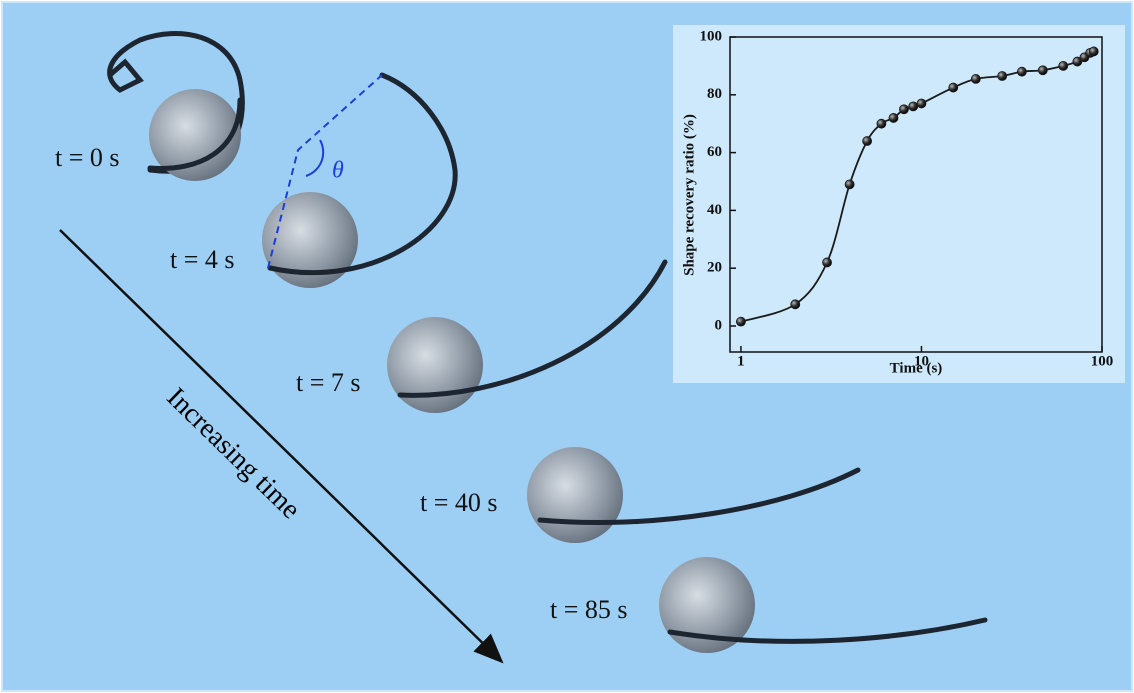 This screenshot has height=693, width=1134. Describe the element at coordinates (711, 36) in the screenshot. I see `y-tick-label: 100` at that location.